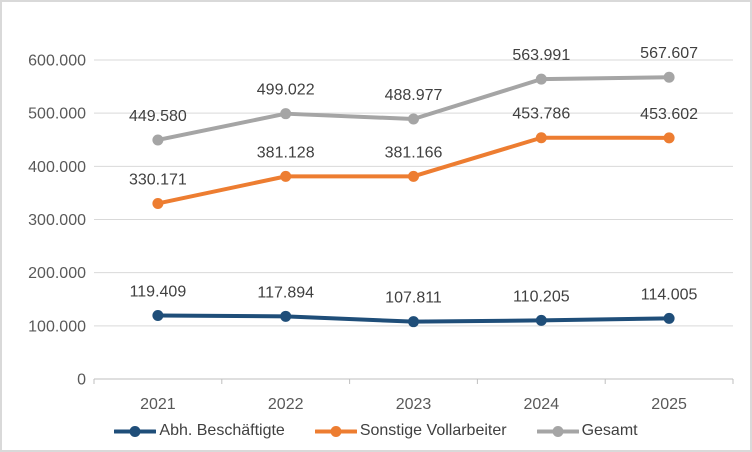 The width and height of the screenshot is (752, 452). I want to click on data-label: 453.602, so click(669, 114).